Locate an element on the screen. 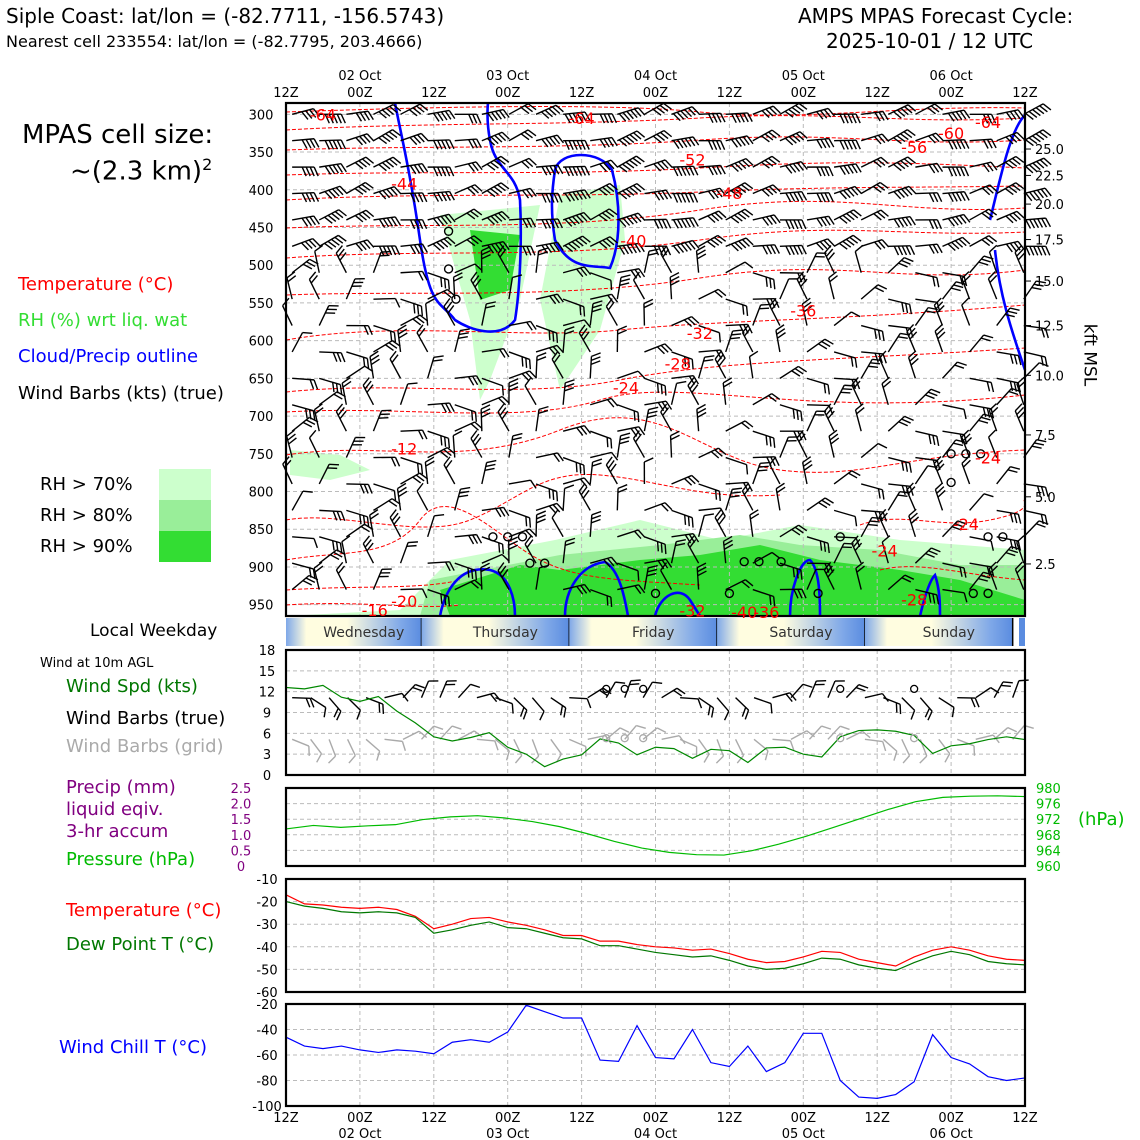  pressure-tick-label: 350 is located at coordinates (261, 153).